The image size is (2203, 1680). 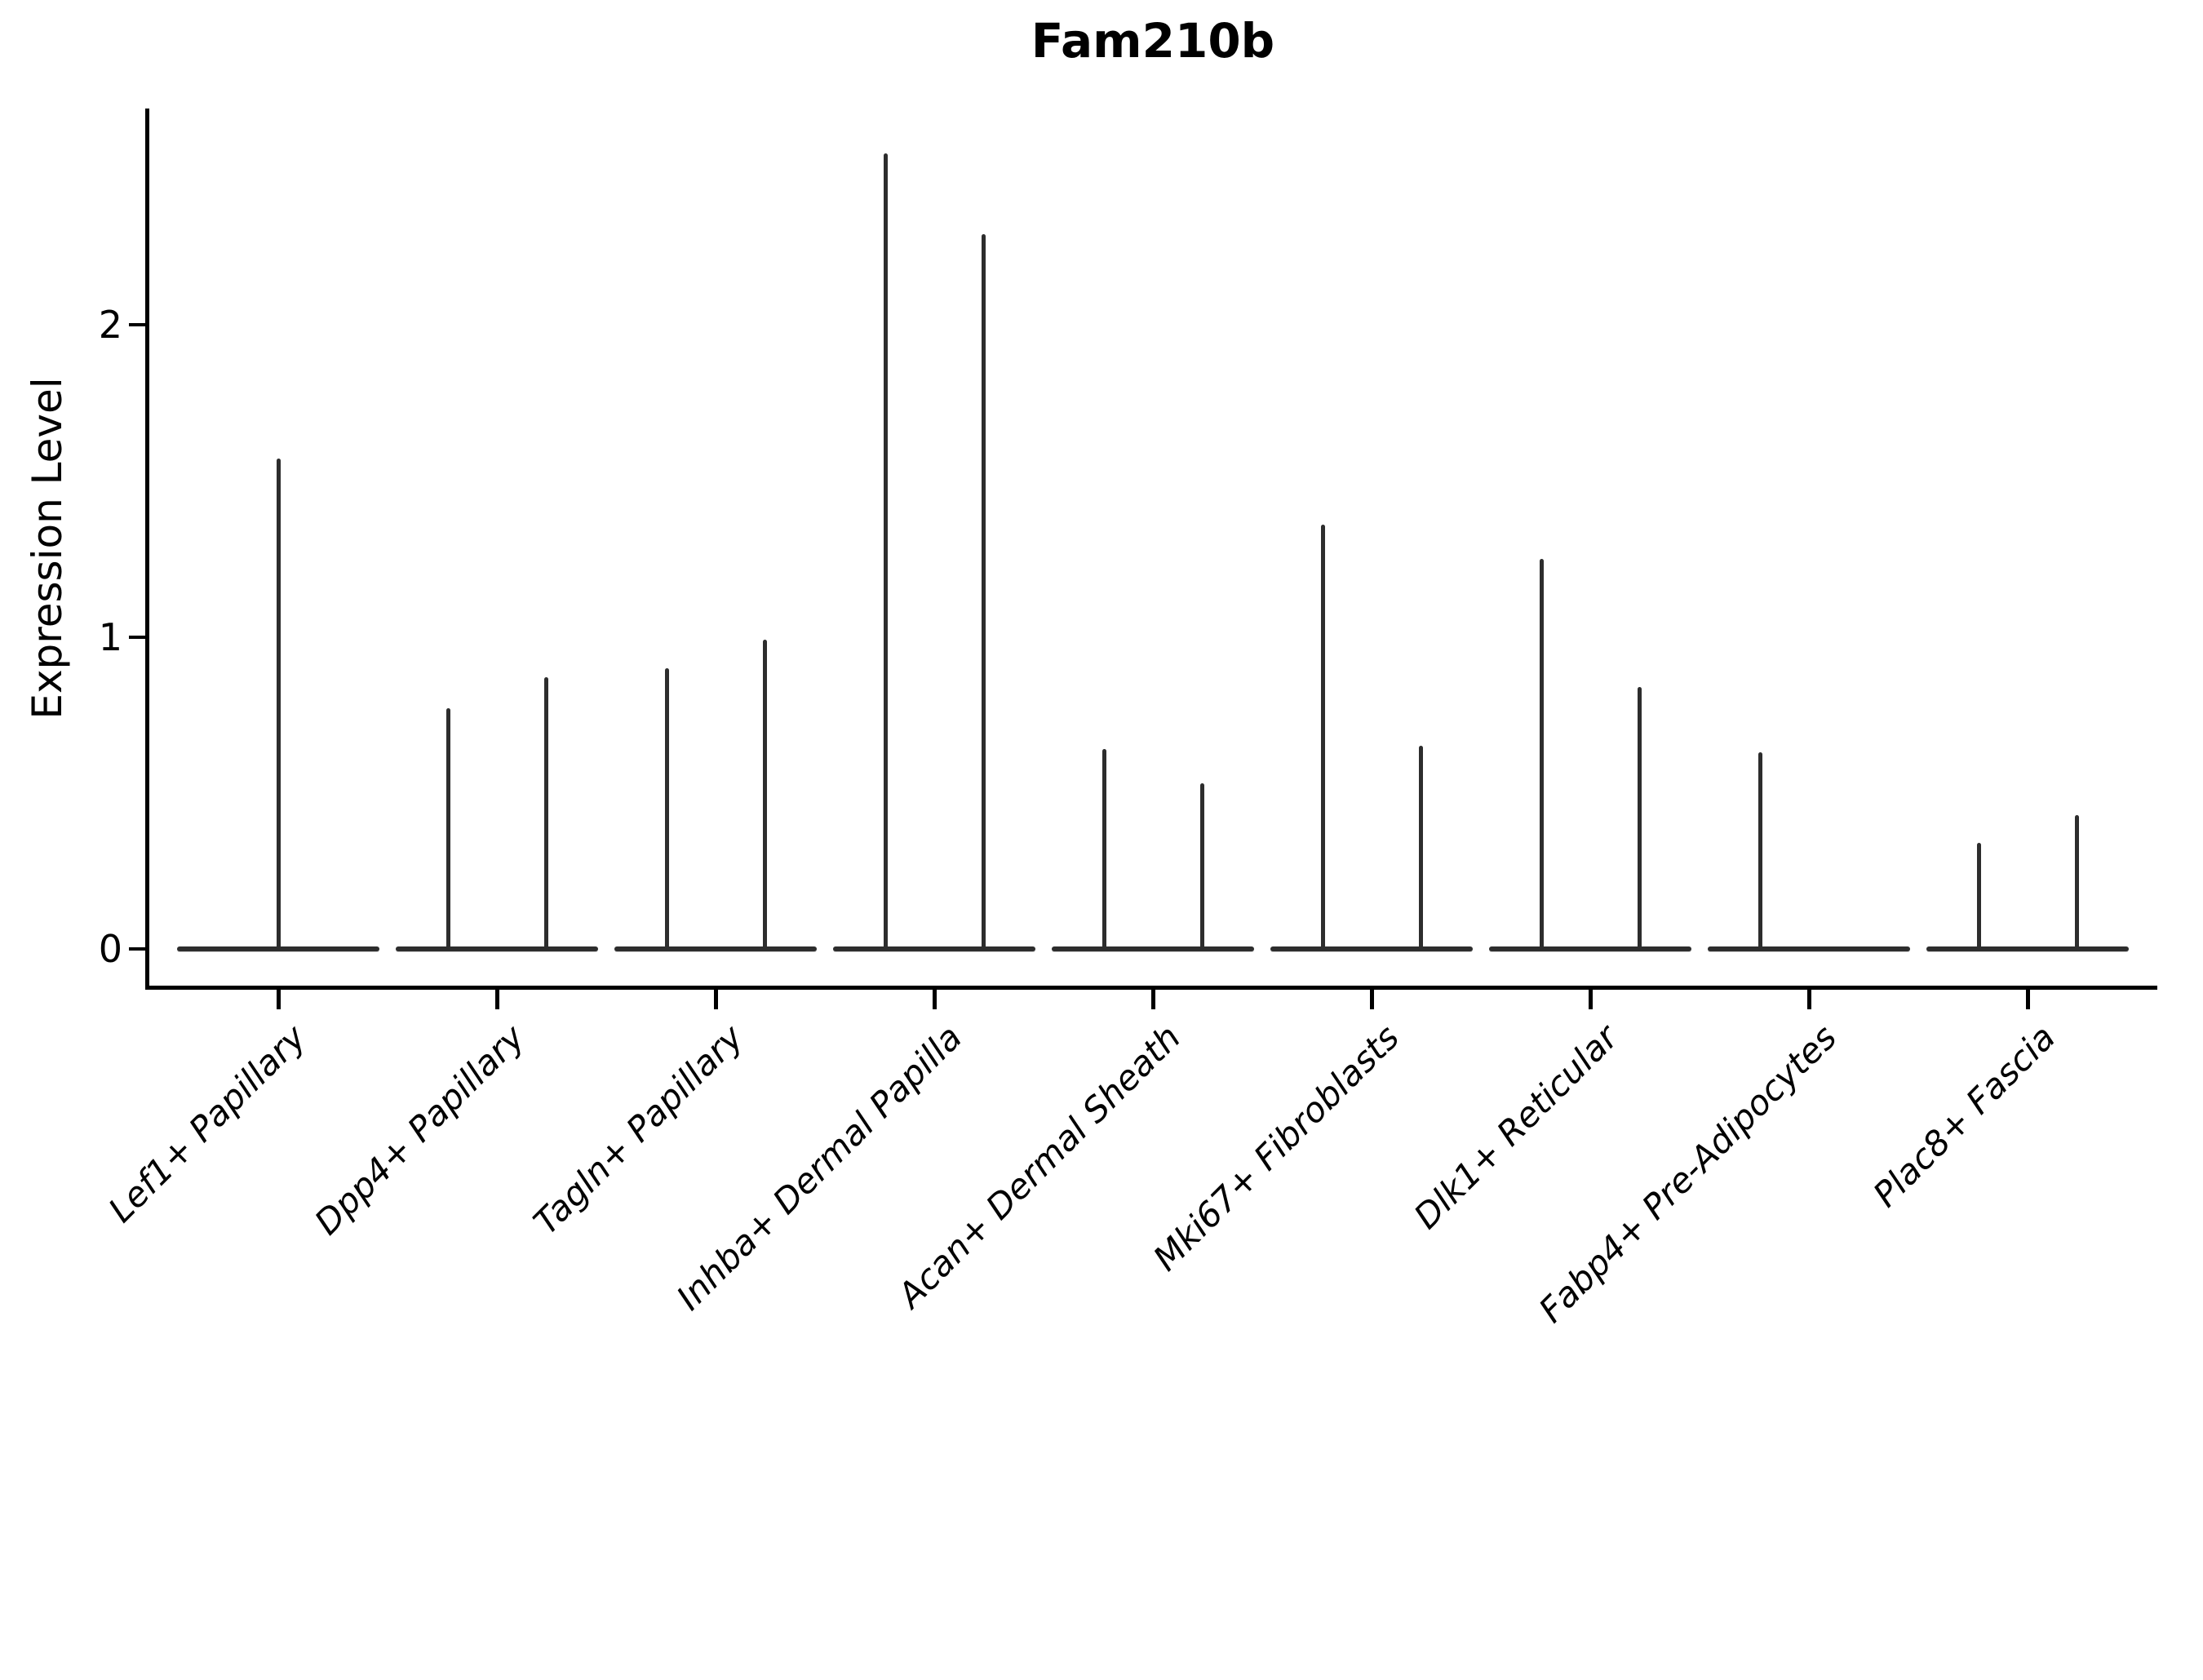 I want to click on plot-title: Fam210b, so click(x=1153, y=41).